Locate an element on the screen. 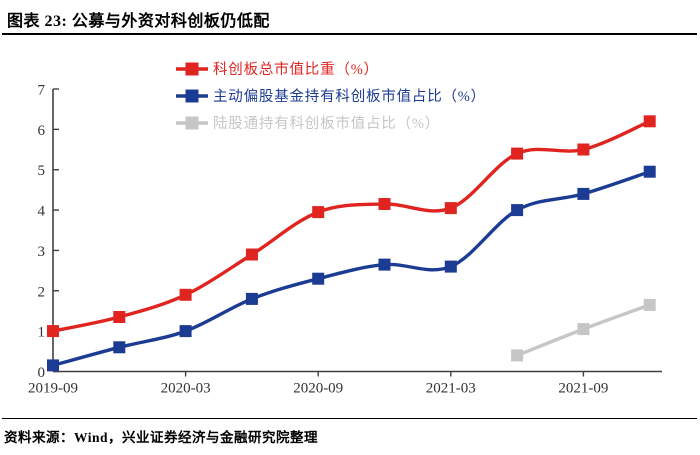  y-tick-label: 7 is located at coordinates (42, 91).